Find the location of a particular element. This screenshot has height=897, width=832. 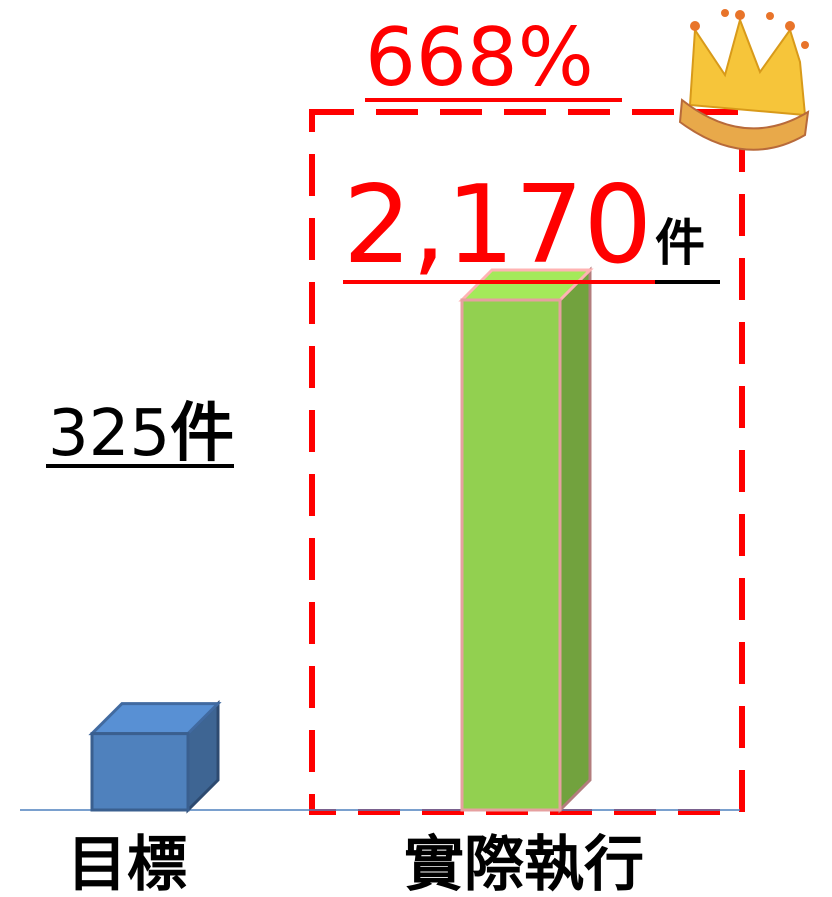

value-label-group: 325件 is located at coordinates (141, 434).